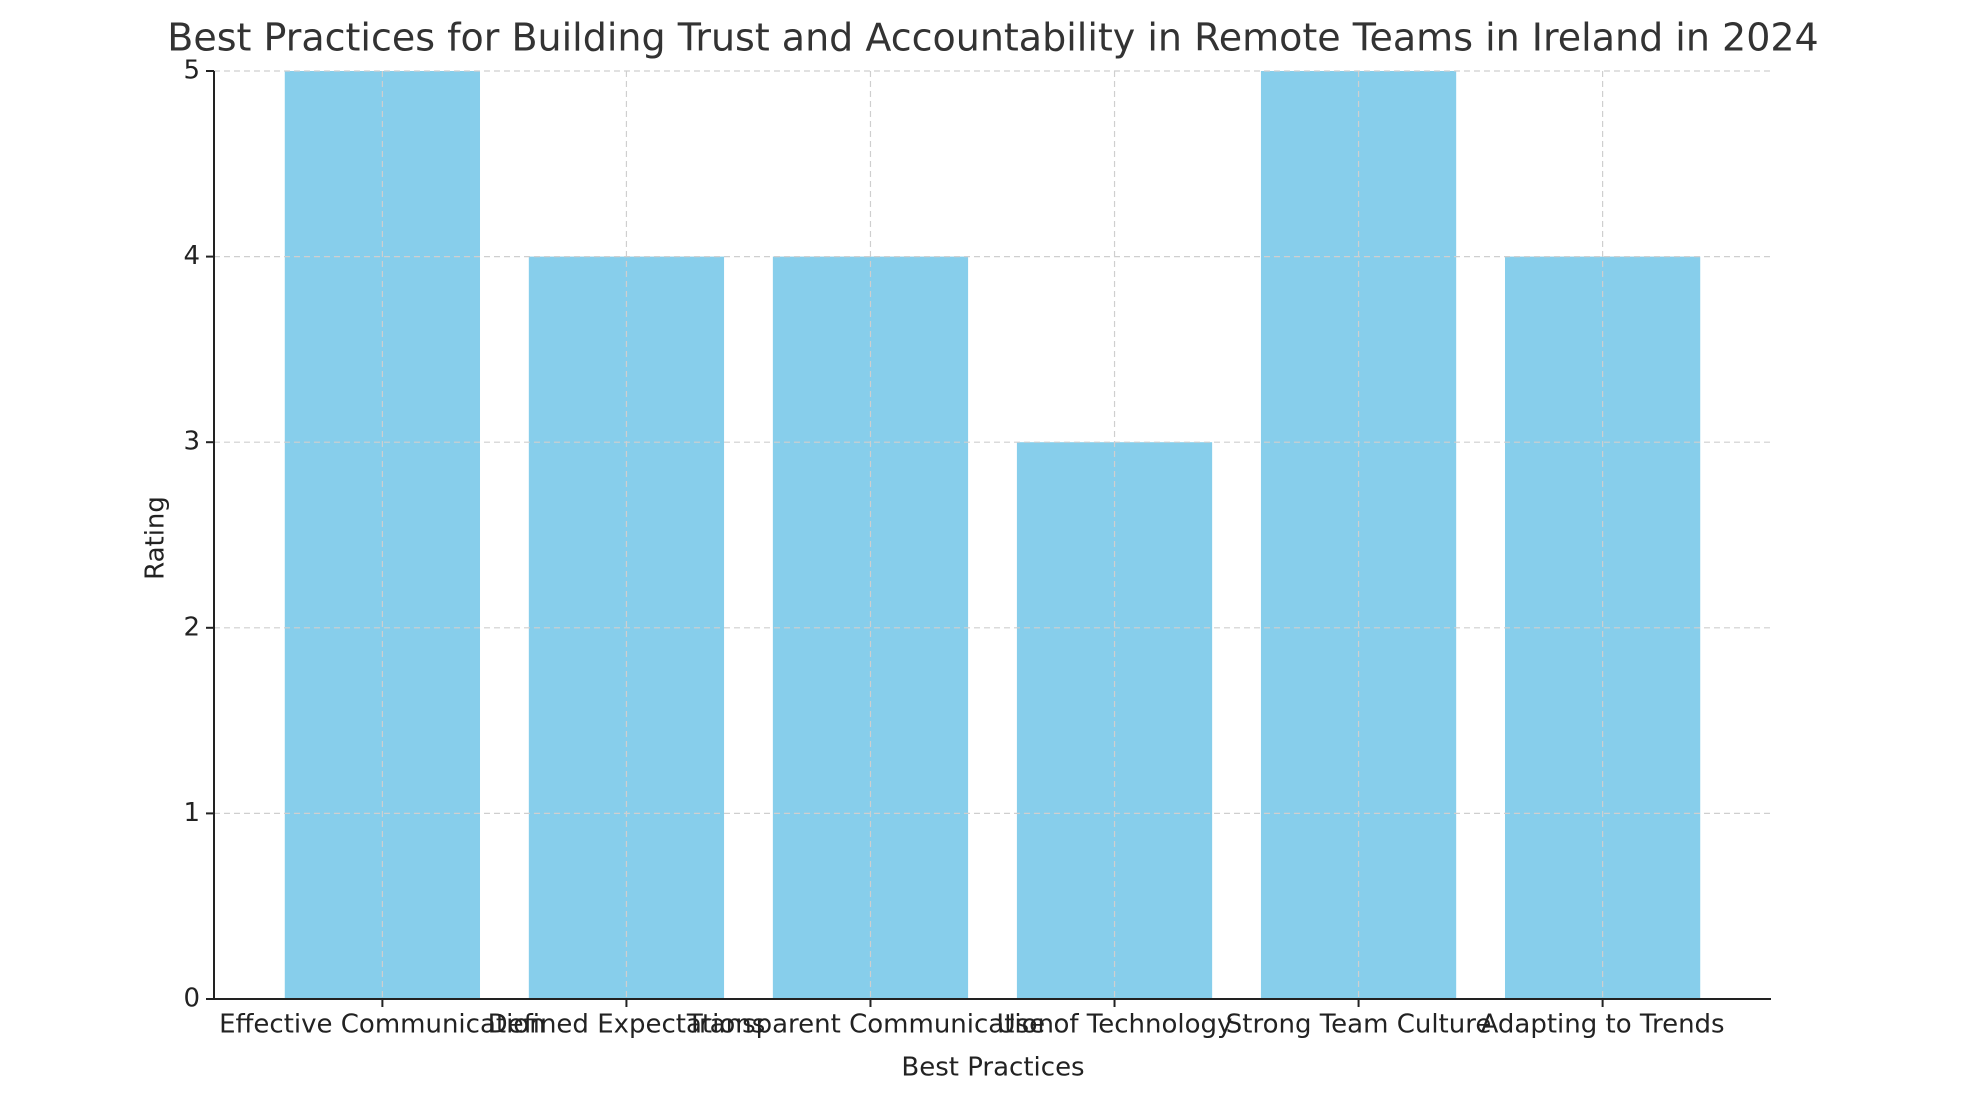 Image resolution: width=1973 pixels, height=1101 pixels. What do you see at coordinates (191, 71) in the screenshot?
I see `y-tick-label: 5` at bounding box center [191, 71].